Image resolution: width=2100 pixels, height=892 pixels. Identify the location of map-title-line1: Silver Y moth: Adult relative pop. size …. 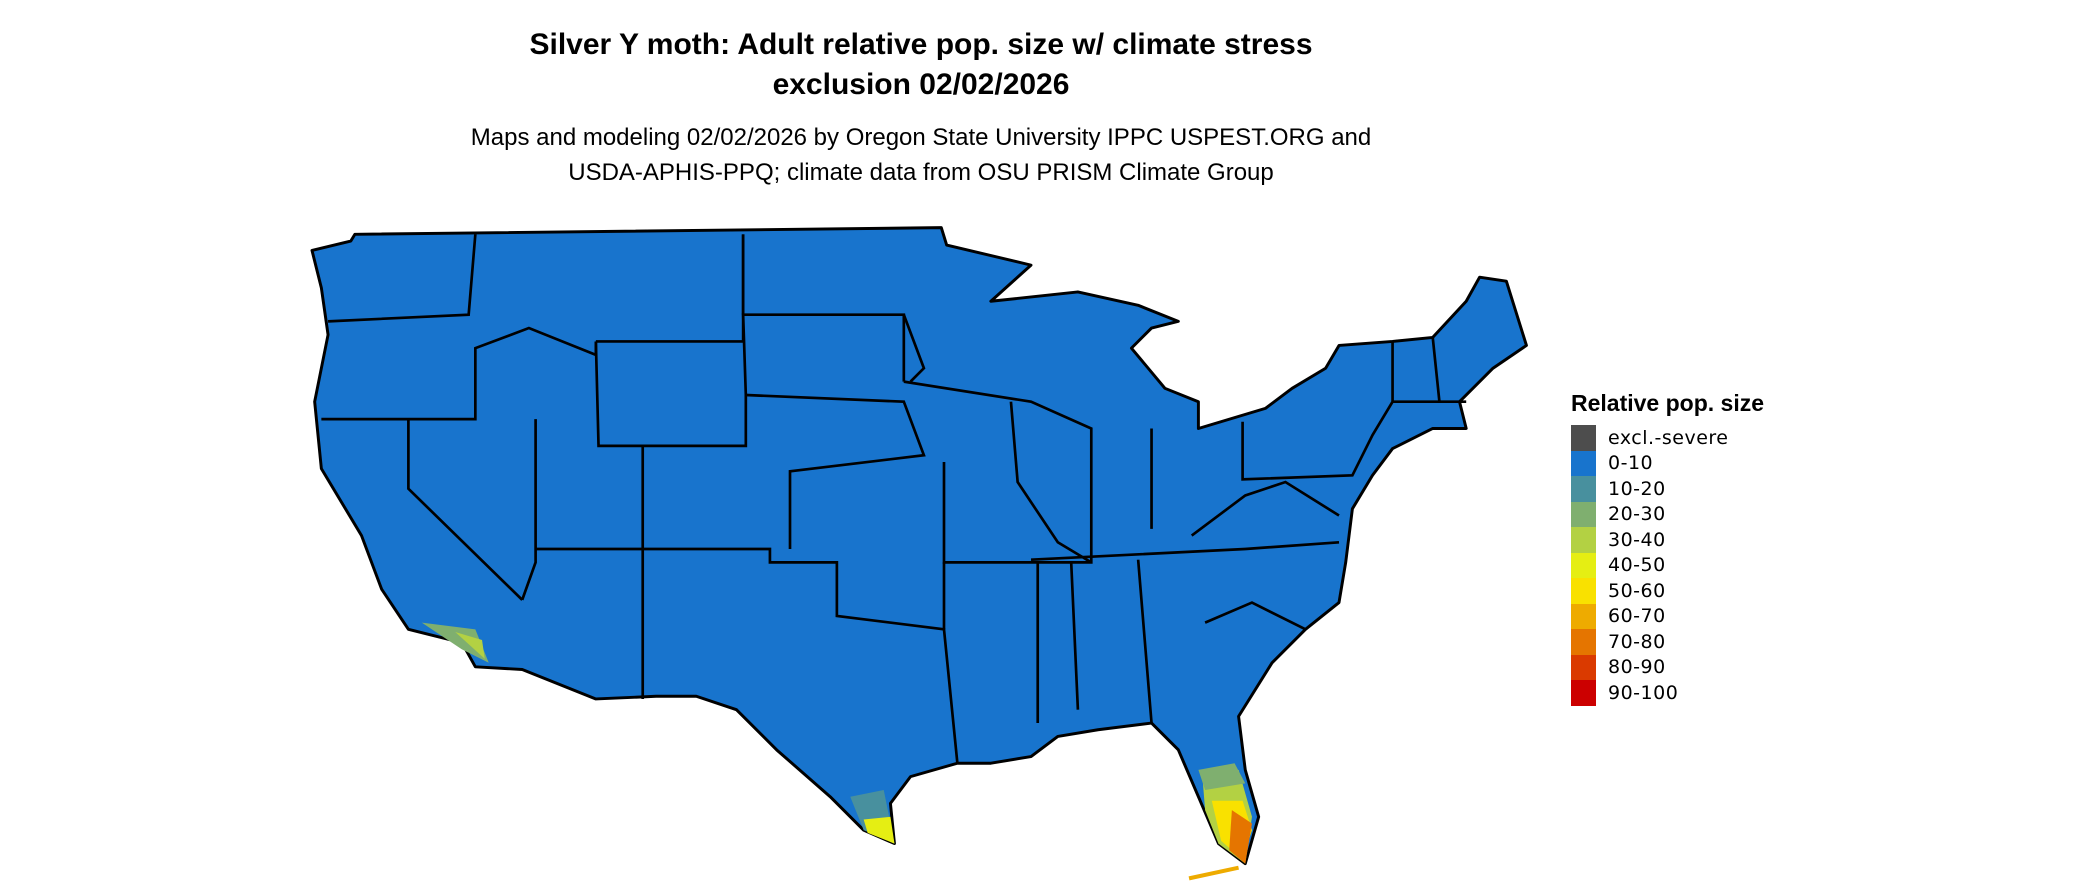
(921, 44).